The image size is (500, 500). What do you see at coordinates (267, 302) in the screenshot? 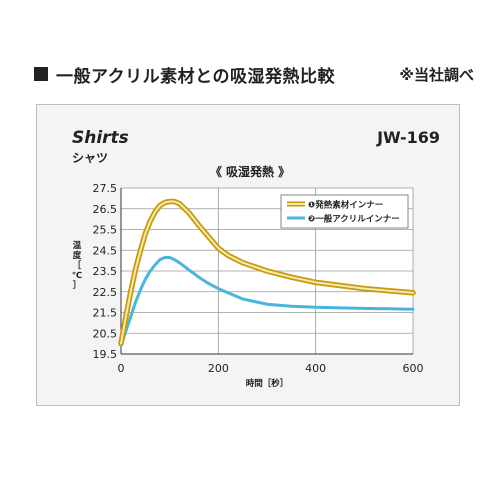
I see `series-line-acrylic` at bounding box center [267, 302].